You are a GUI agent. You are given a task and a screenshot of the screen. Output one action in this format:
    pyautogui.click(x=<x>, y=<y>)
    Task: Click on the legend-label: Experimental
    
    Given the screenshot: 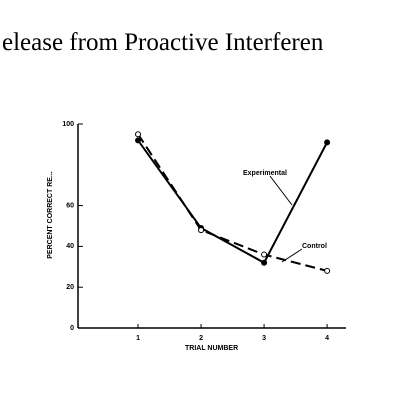 What is the action you would take?
    pyautogui.click(x=265, y=173)
    